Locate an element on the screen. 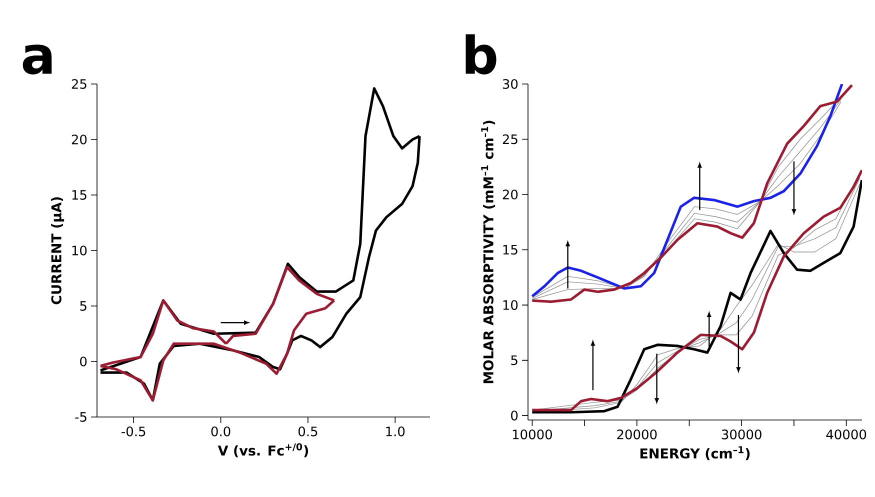 The width and height of the screenshot is (875, 497). x-tick-label: 40000 is located at coordinates (846, 435).